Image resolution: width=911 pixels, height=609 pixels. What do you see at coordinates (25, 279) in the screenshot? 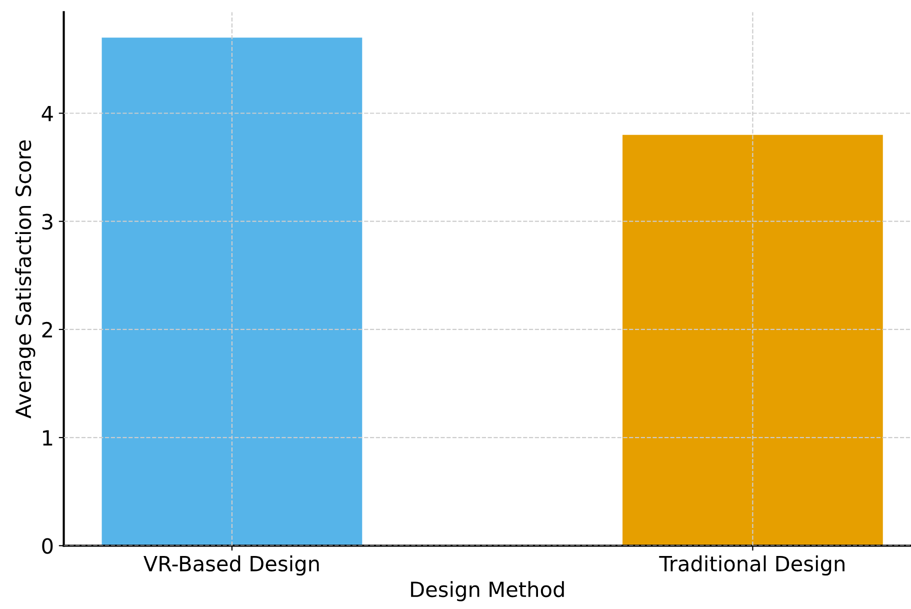
I see `y-axis-title: Average Satisfaction Score` at bounding box center [25, 279].